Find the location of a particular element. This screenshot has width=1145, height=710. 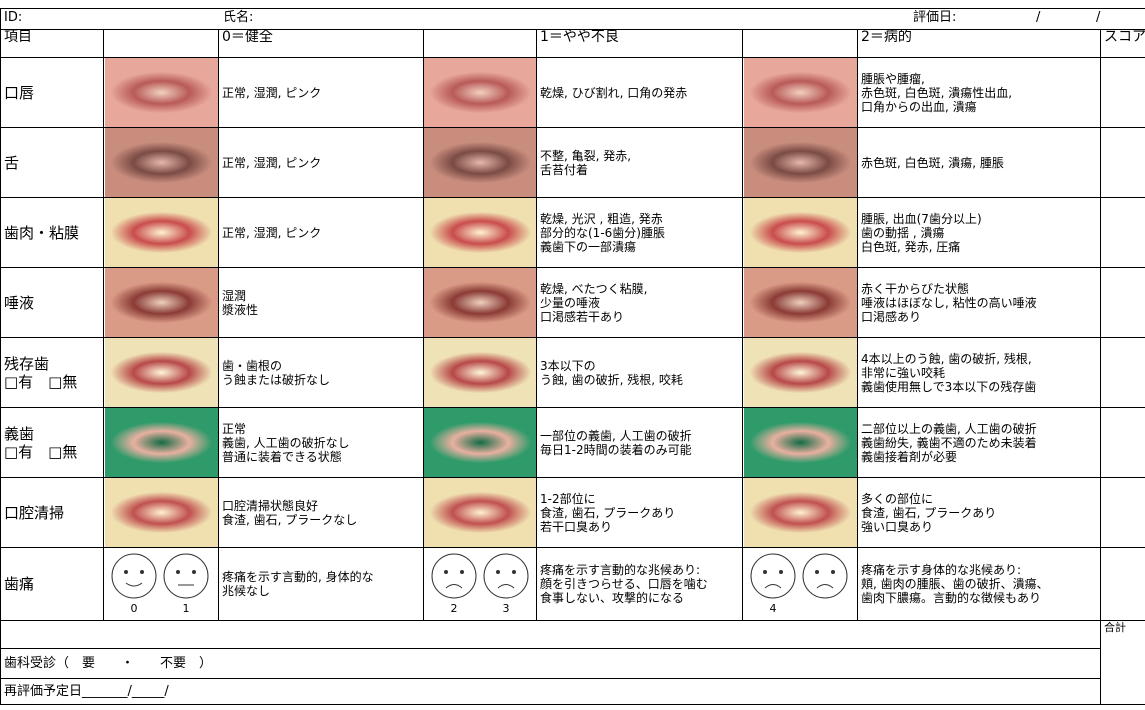

description-line: 強い口臭あり is located at coordinates (897, 526).